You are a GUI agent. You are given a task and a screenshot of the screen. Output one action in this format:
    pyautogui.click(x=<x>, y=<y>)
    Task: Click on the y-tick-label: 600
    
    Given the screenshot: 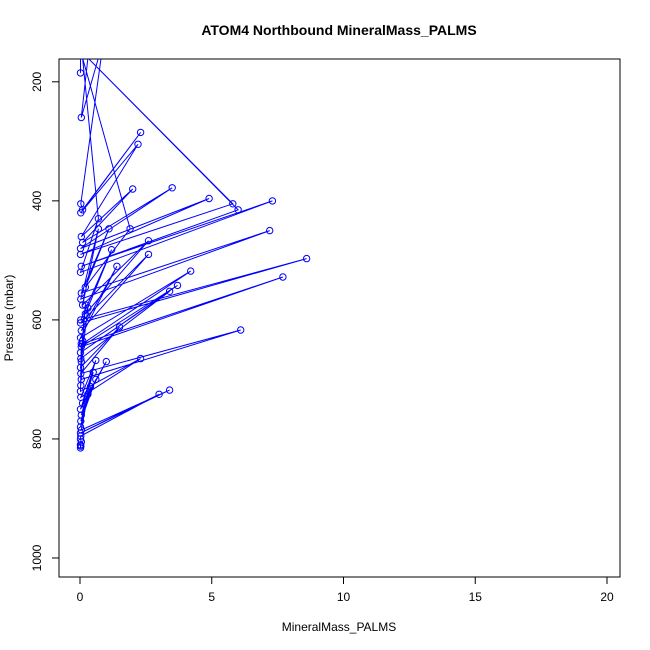 What is the action you would take?
    pyautogui.click(x=37, y=320)
    